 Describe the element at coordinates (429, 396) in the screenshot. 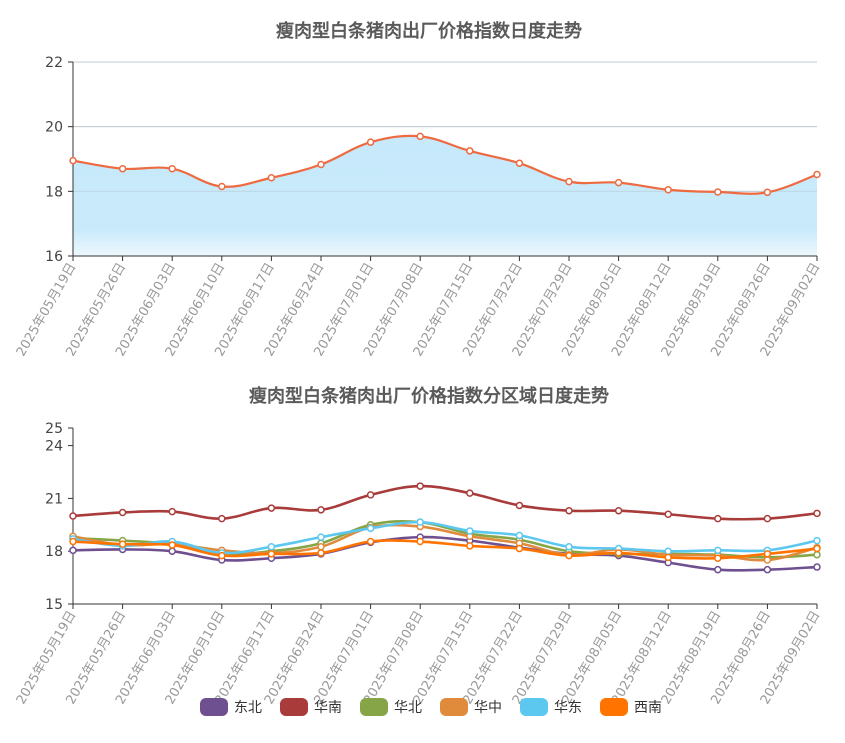

I see `chart2-title: 瘦肉型白条猪肉出厂价格指数分区域日度走势` at that location.